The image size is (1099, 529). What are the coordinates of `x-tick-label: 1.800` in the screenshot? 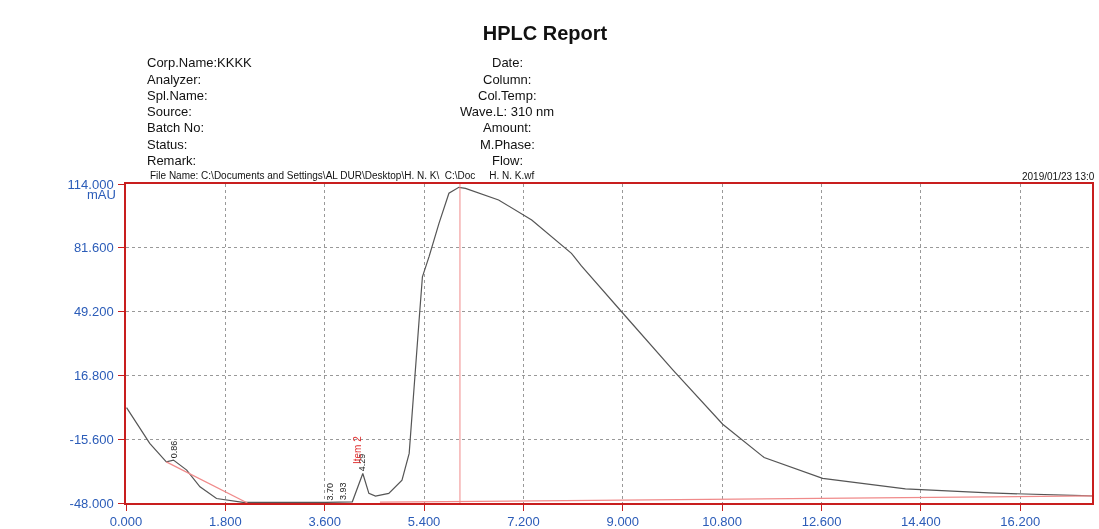 It's located at (225, 521).